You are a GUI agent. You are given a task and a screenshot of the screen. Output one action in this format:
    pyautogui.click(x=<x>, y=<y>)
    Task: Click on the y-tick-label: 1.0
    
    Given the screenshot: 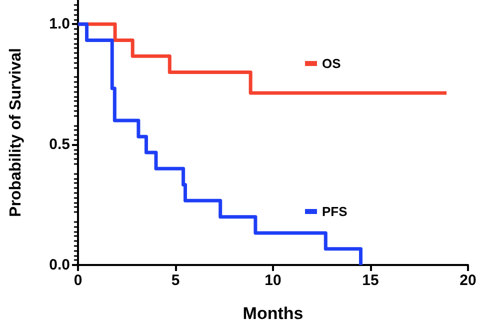 What is the action you would take?
    pyautogui.click(x=59, y=24)
    